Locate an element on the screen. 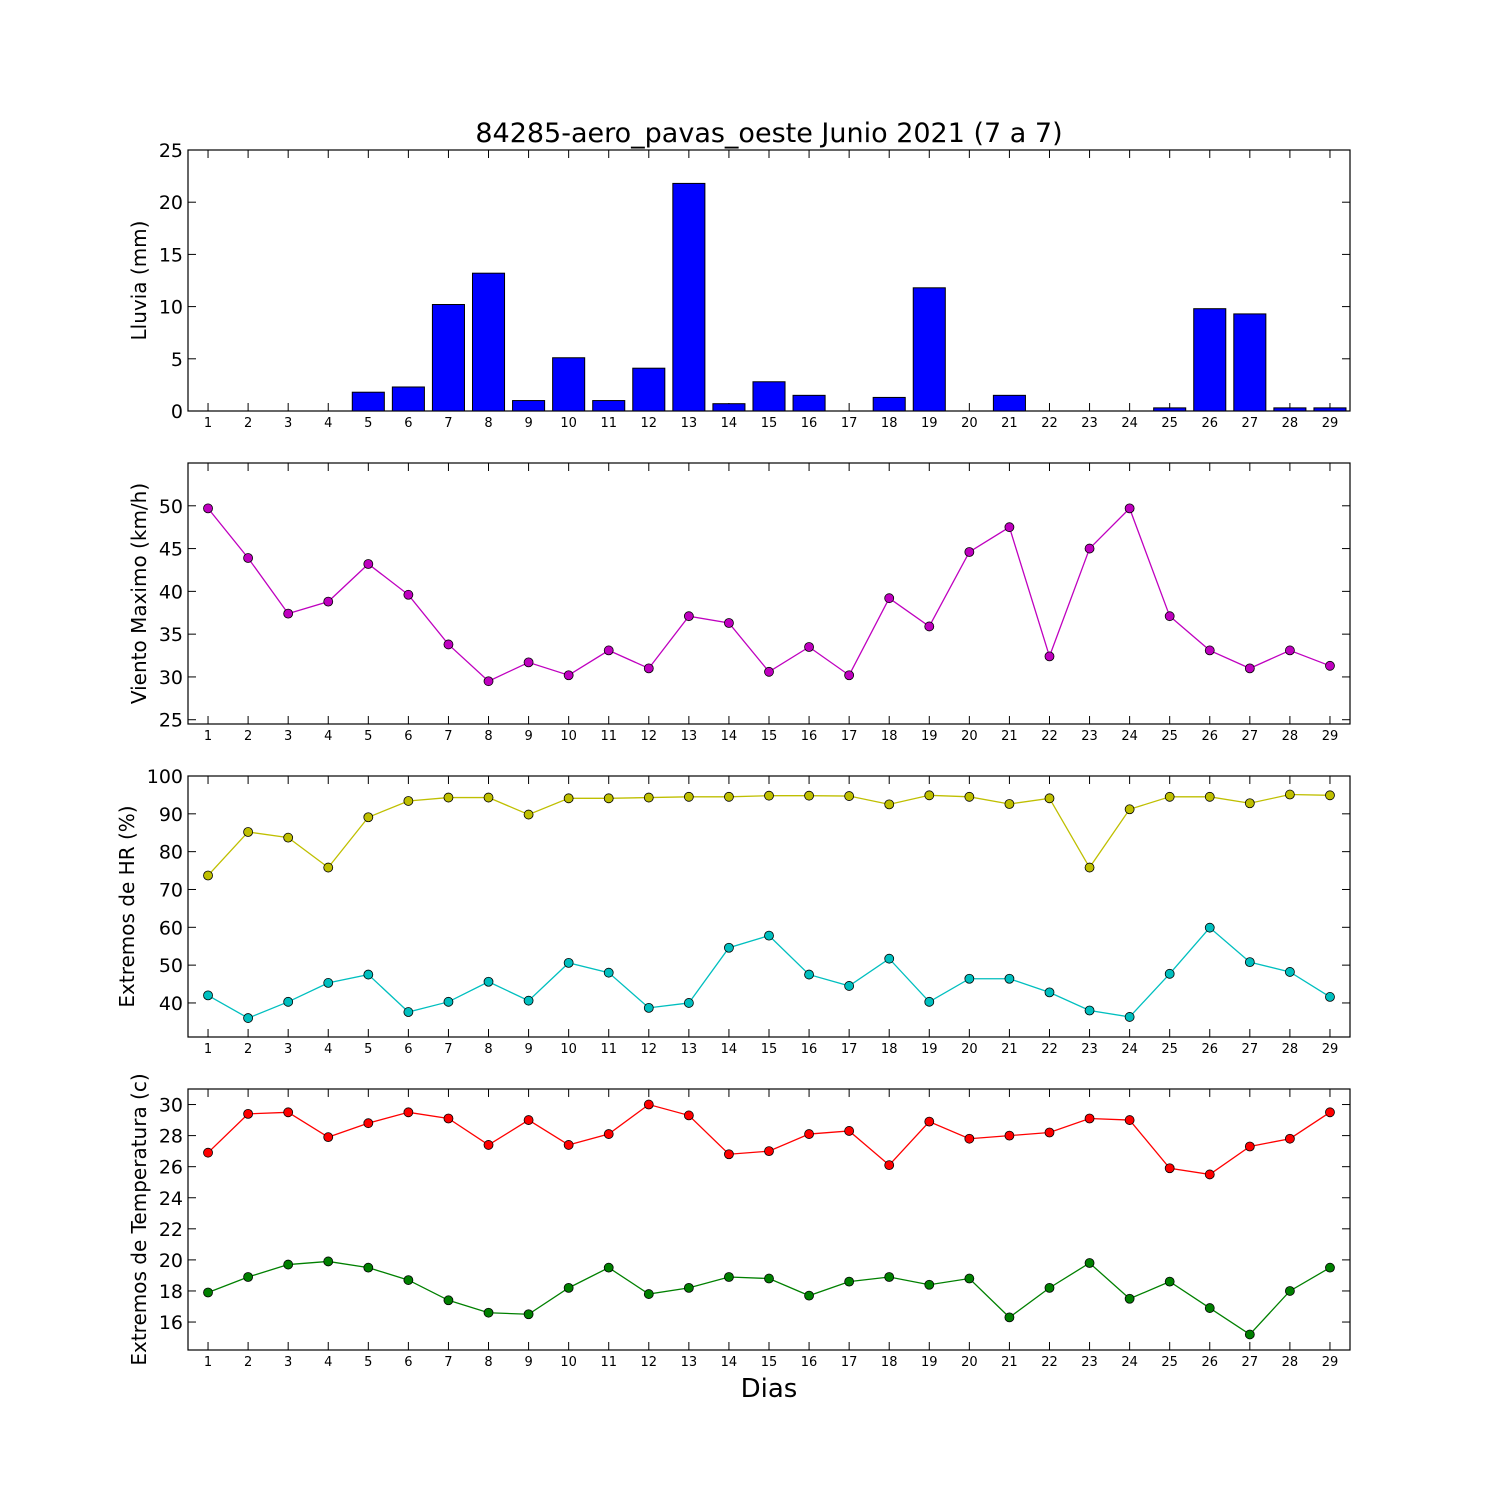  humidity-xtick-label: 28 is located at coordinates (1290, 1049).